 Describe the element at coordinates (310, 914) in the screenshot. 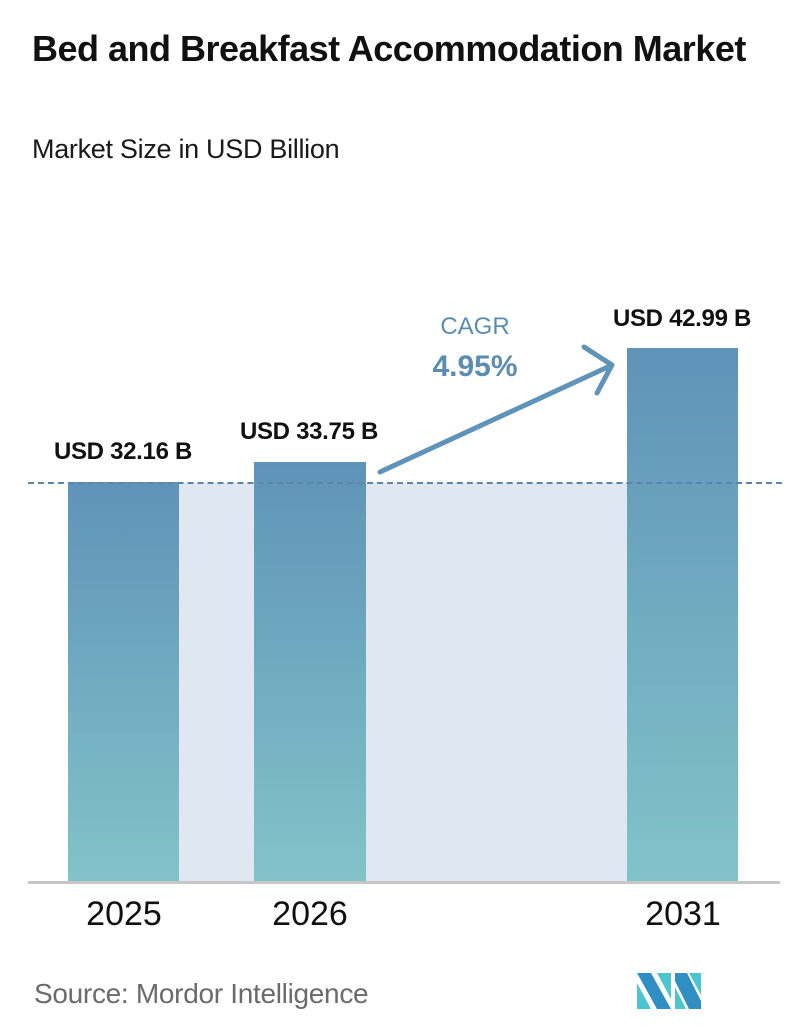

I see `x-tick-2026: 2026` at that location.